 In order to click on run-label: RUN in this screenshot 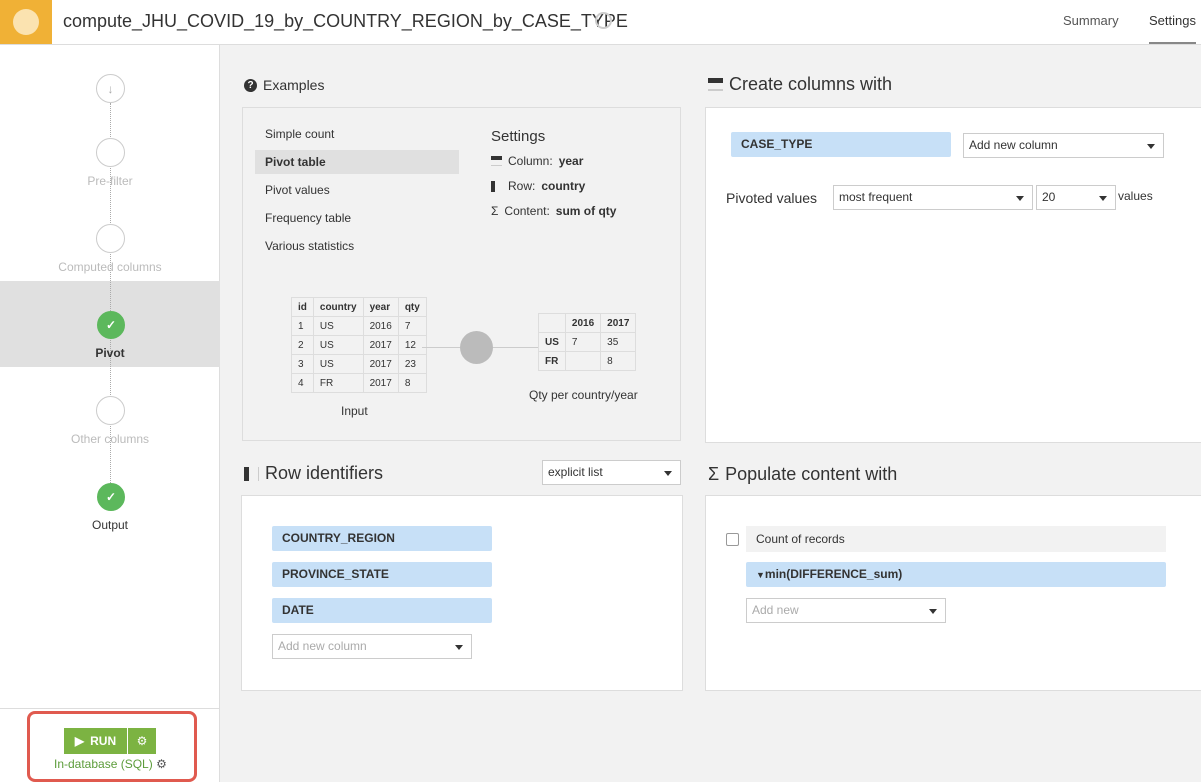, I will do `click(103, 741)`.